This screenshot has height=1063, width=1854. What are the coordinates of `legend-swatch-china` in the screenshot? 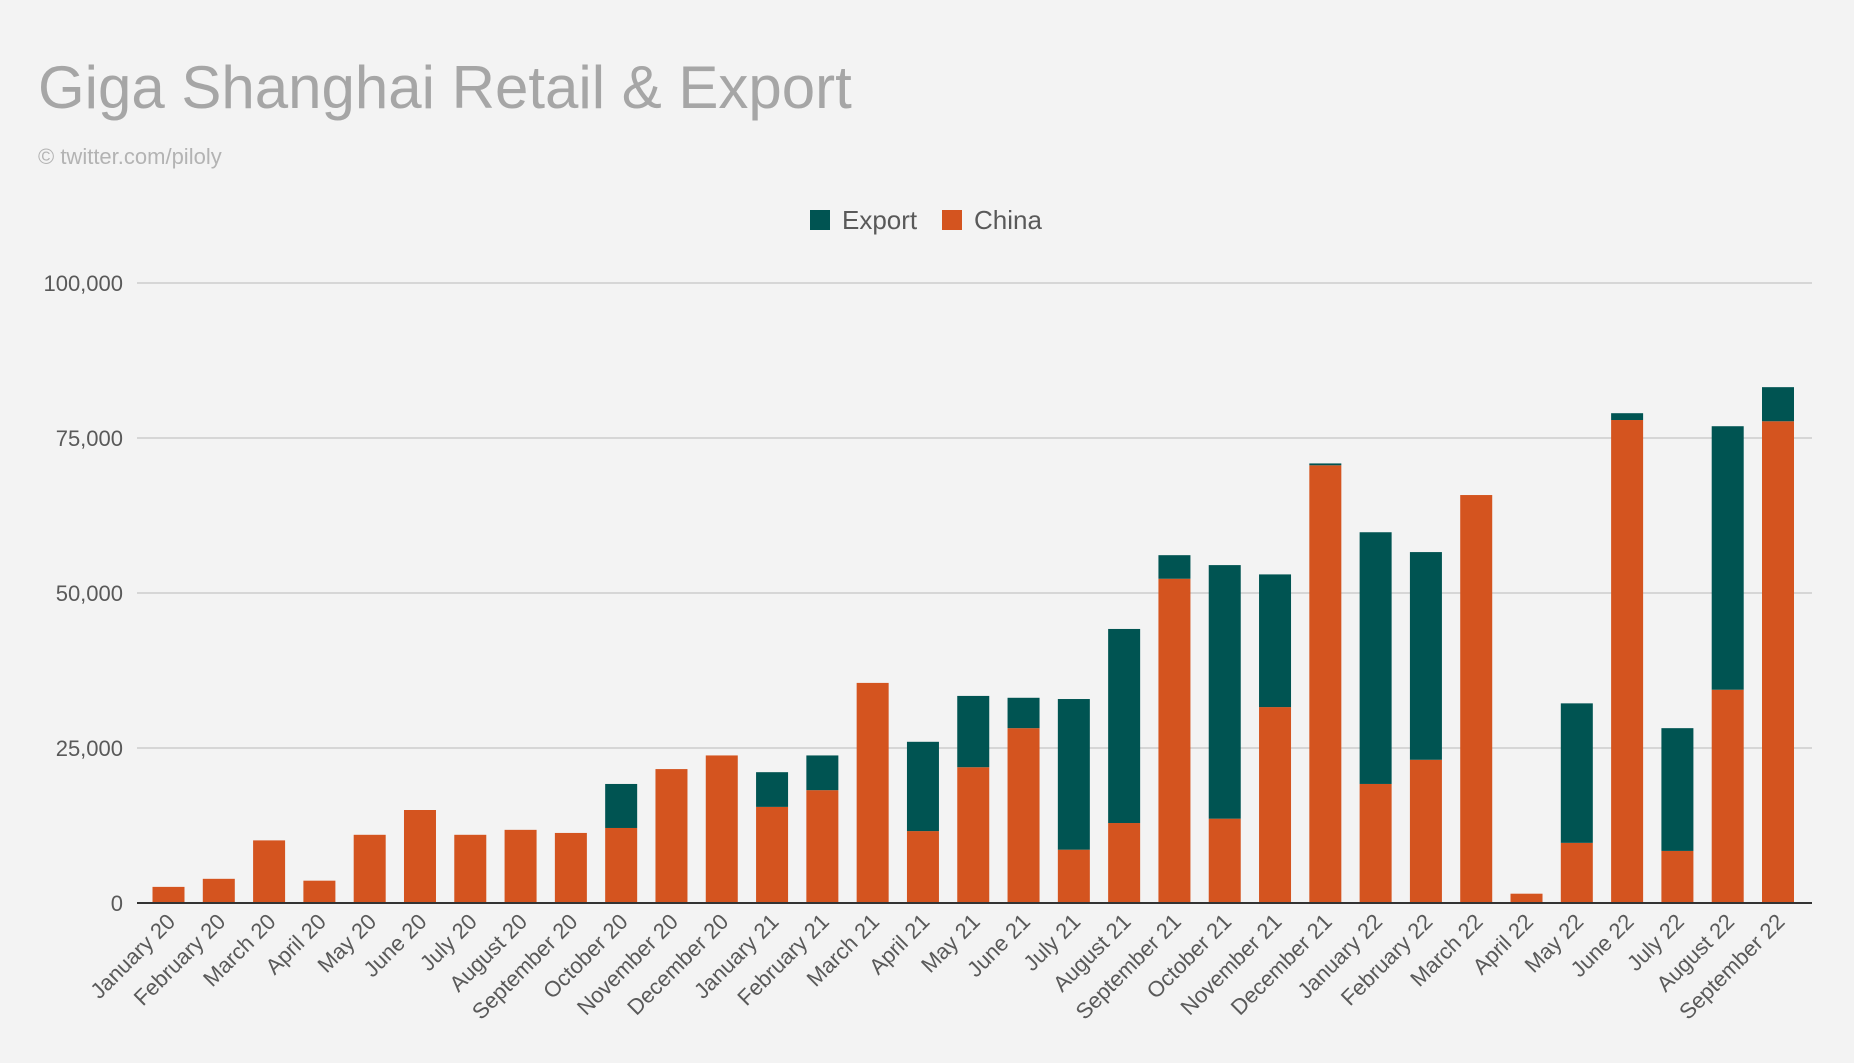 It's located at (952, 220).